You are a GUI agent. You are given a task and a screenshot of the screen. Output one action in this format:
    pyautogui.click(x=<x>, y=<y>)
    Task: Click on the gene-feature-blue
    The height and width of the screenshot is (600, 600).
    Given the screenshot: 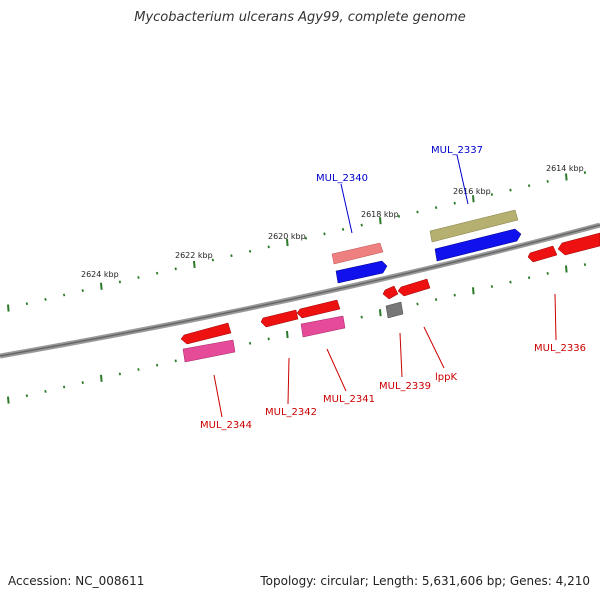 What is the action you would take?
    pyautogui.click(x=361, y=272)
    